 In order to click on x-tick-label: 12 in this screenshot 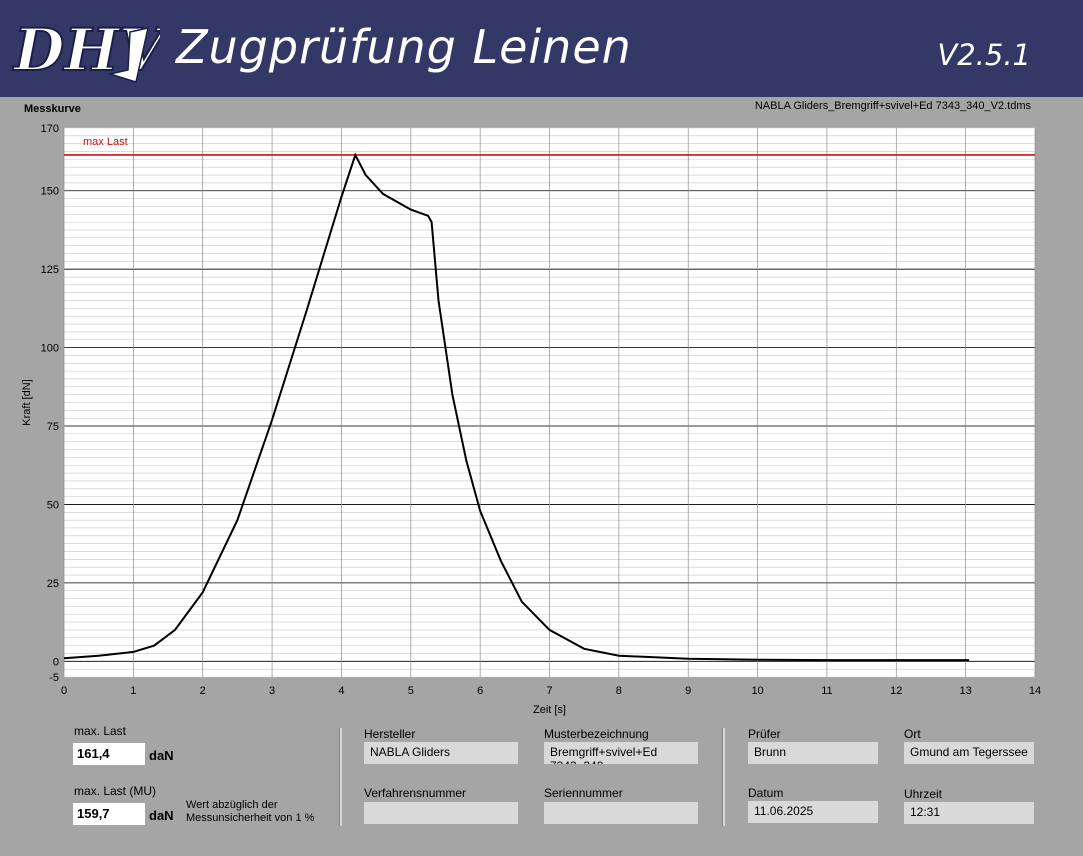, I will do `click(896, 691)`.